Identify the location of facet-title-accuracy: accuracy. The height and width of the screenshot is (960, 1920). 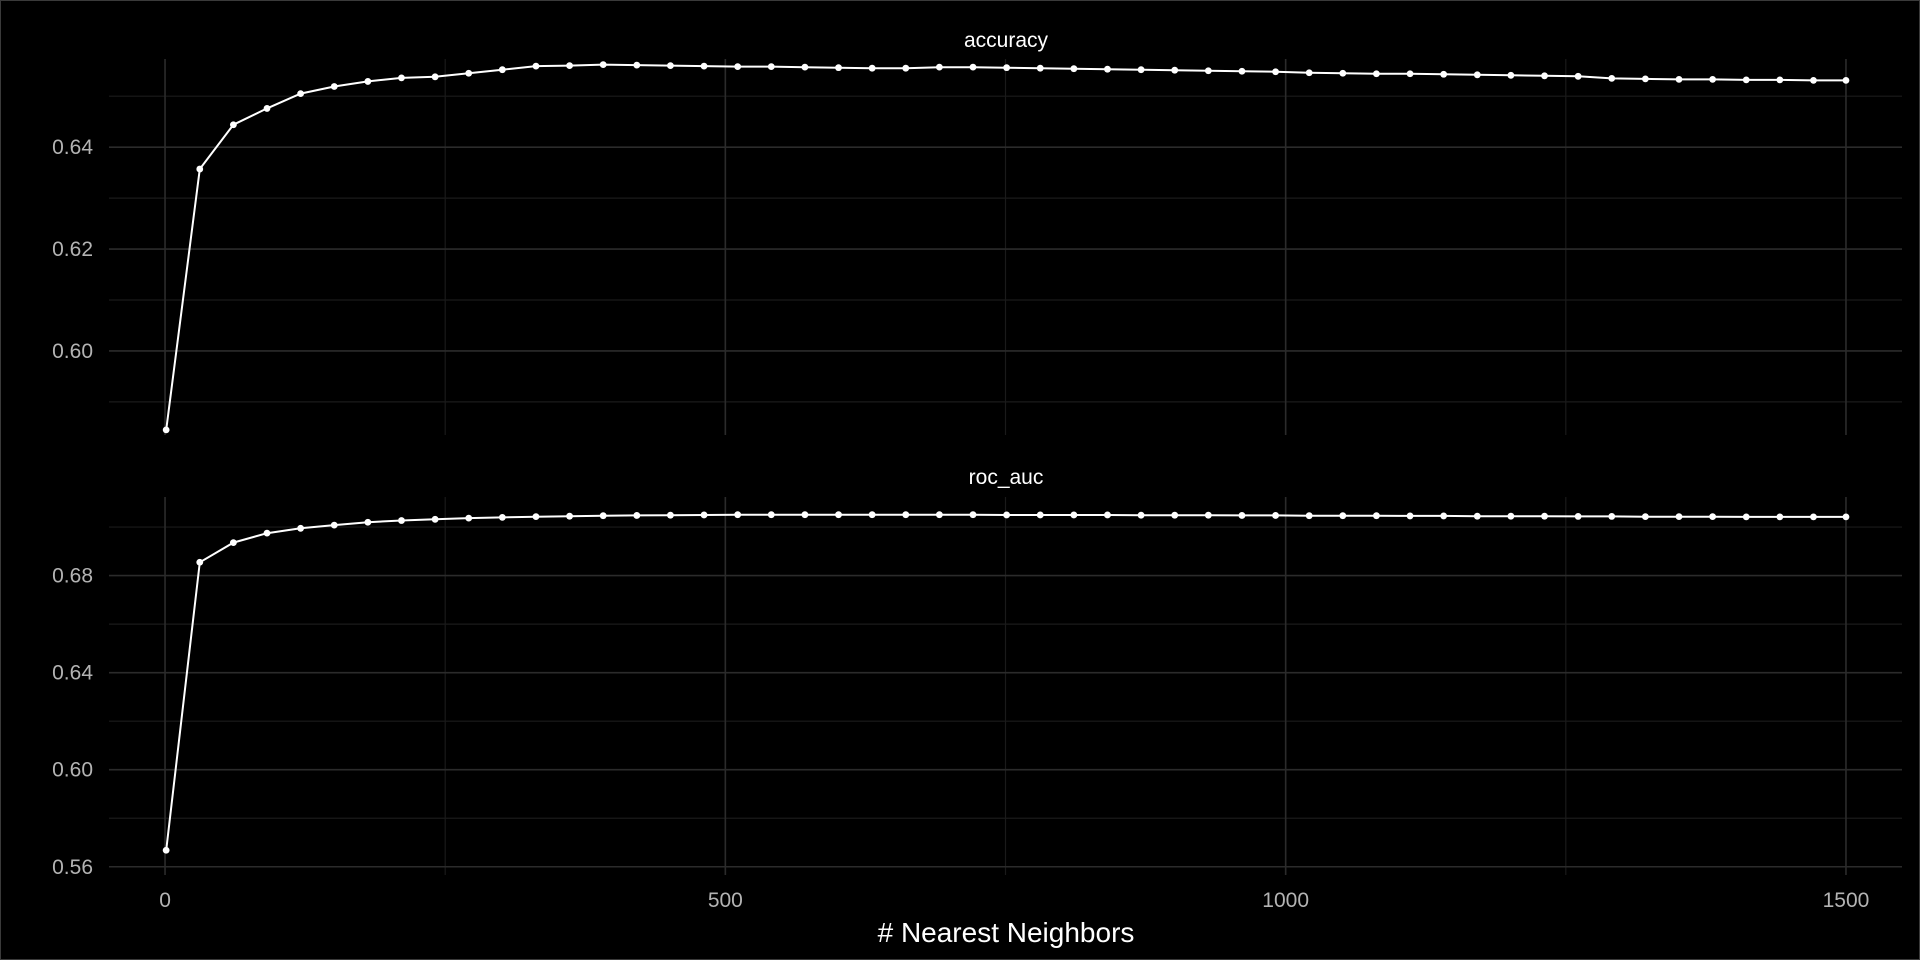
(1006, 40).